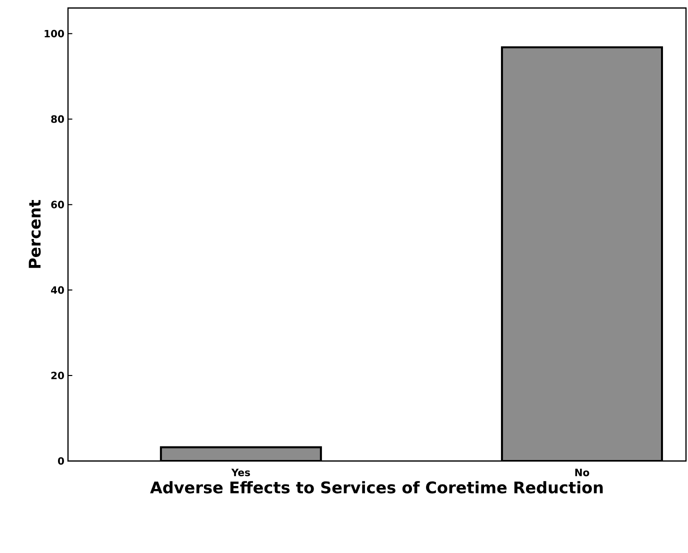 This screenshot has height=553, width=688. Describe the element at coordinates (582, 472) in the screenshot. I see `x-tick-label: No` at that location.